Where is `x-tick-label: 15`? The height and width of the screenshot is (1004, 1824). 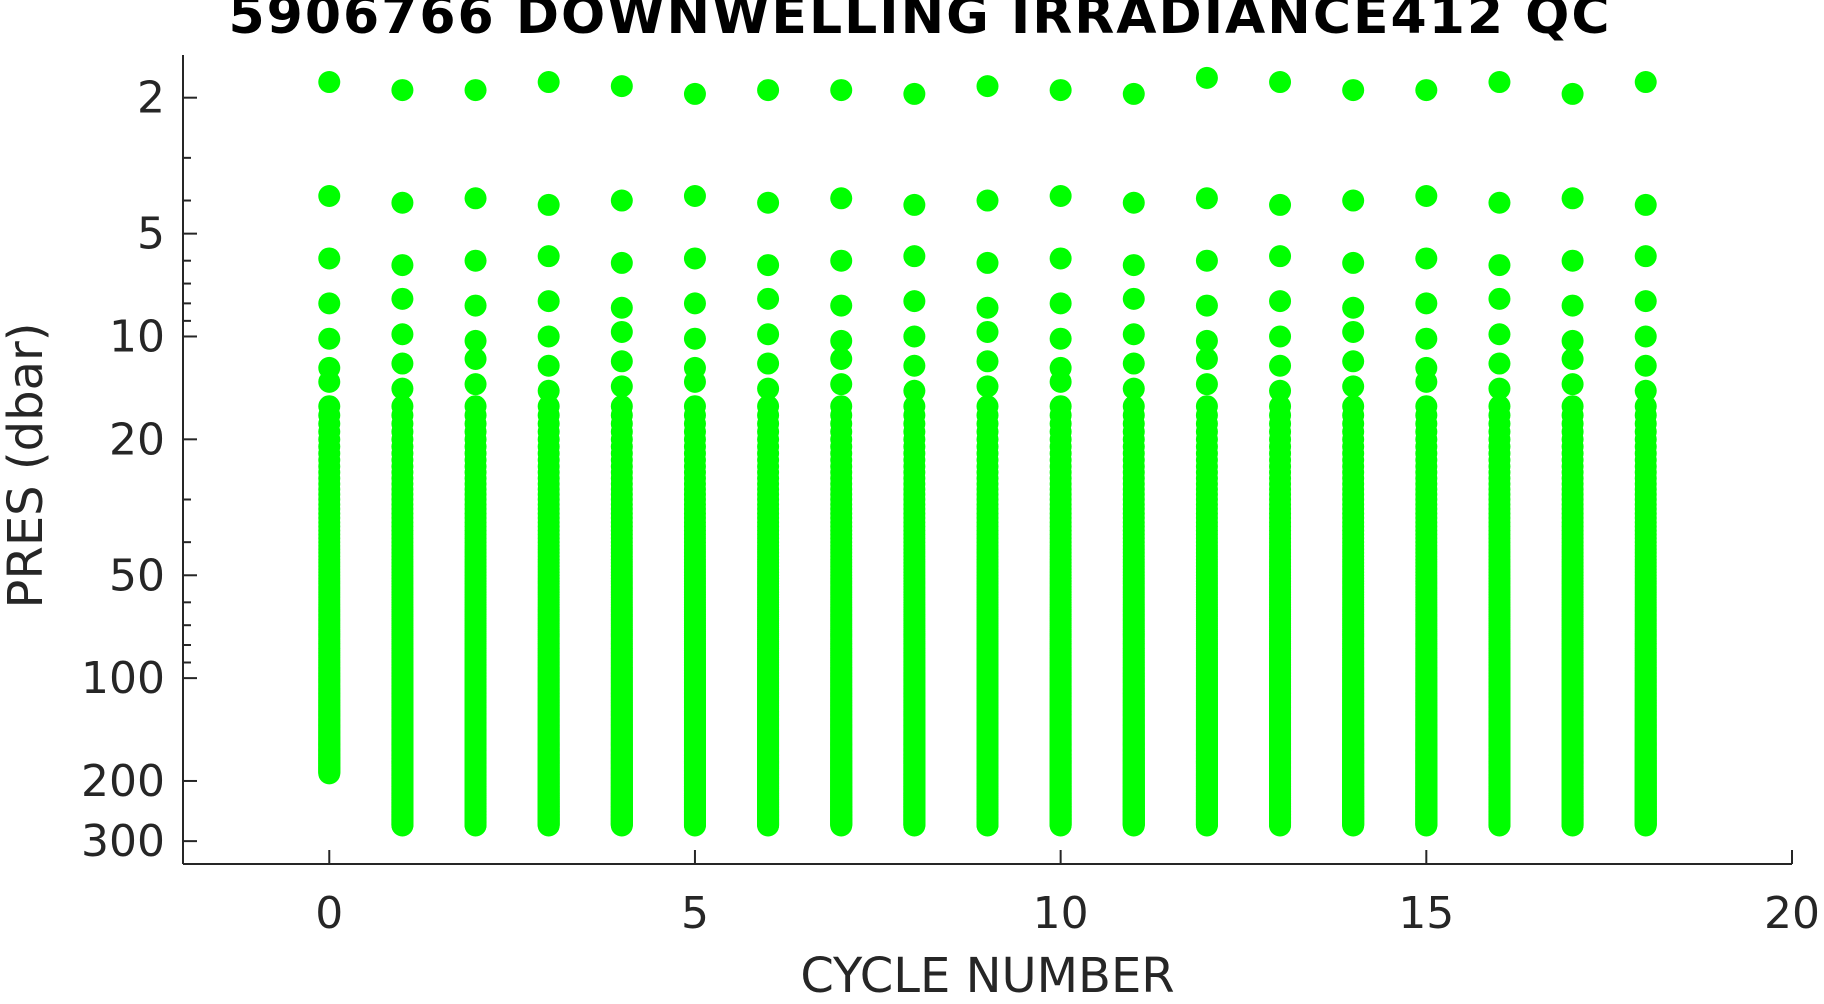
x-tick-label: 15 is located at coordinates (1426, 913).